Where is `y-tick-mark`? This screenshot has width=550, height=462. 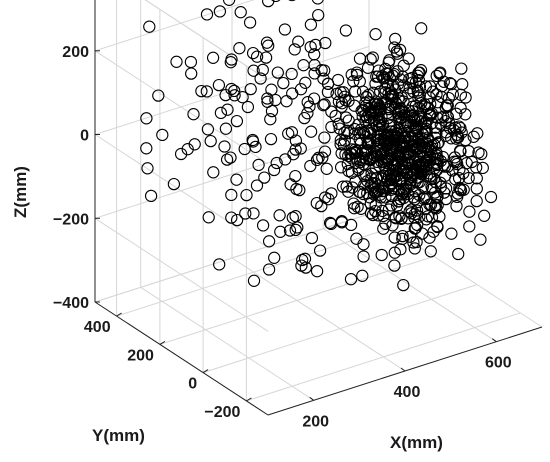
y-tick-mark is located at coordinates (162, 342).